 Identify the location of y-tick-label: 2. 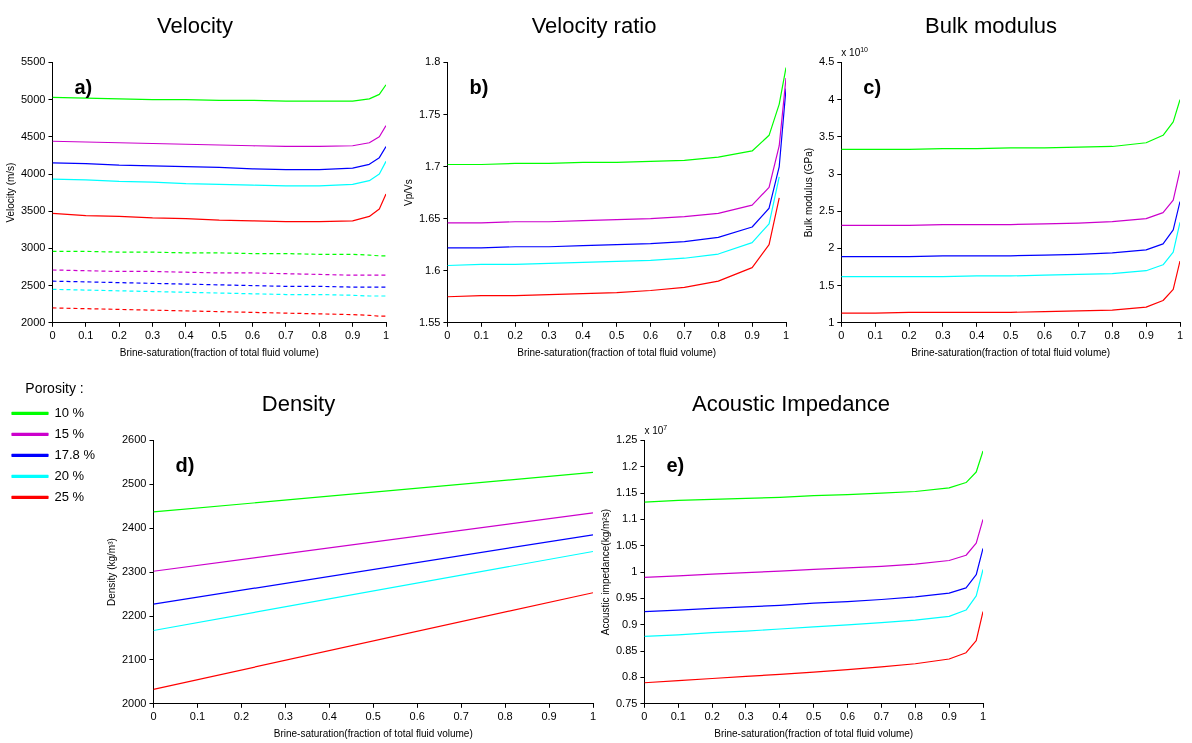
(831, 247).